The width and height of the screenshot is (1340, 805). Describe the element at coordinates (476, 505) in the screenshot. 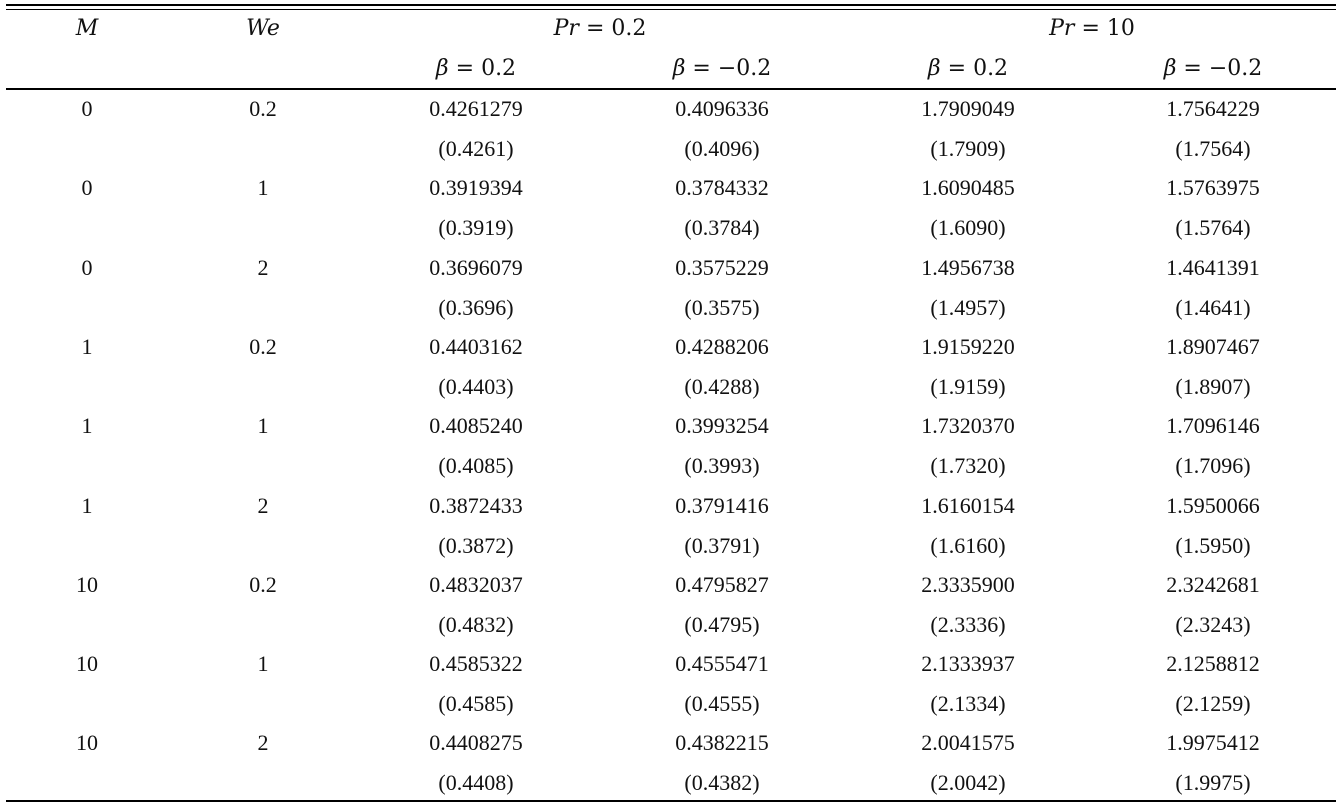

I see `cell-value: 0.3872433` at that location.